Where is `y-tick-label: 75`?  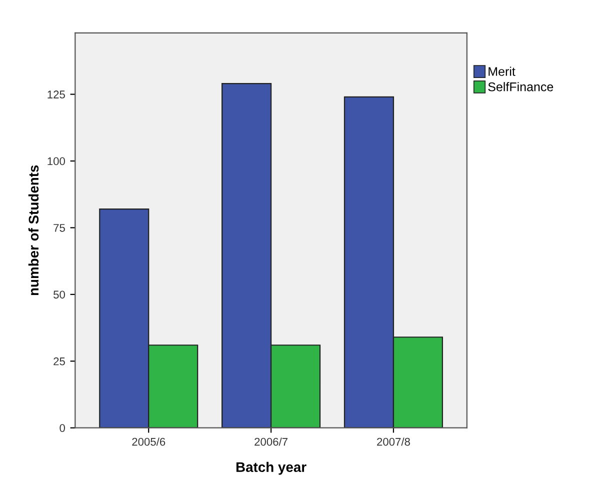 y-tick-label: 75 is located at coordinates (59, 228).